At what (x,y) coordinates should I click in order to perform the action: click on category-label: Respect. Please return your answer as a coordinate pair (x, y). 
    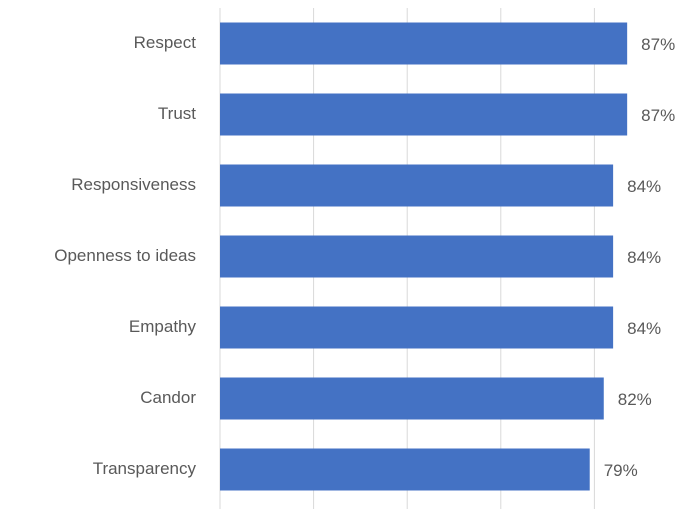
    Looking at the image, I should click on (165, 42).